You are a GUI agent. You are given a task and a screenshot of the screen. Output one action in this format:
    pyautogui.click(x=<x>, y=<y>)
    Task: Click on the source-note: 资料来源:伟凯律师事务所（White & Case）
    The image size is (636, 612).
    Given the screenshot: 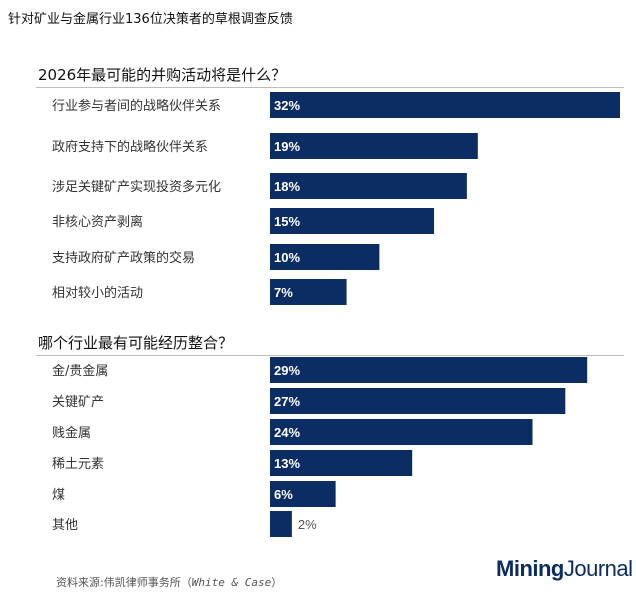 What is the action you would take?
    pyautogui.click(x=169, y=582)
    